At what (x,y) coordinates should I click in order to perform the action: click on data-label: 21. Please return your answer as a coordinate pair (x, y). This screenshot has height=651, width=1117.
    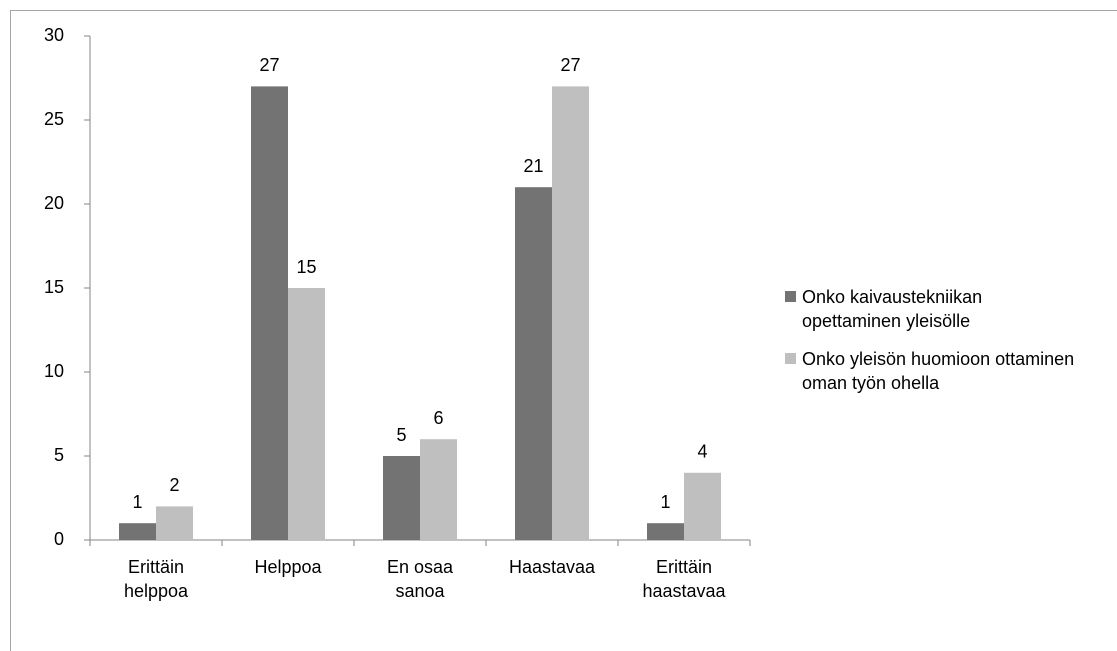
    Looking at the image, I should click on (533, 166).